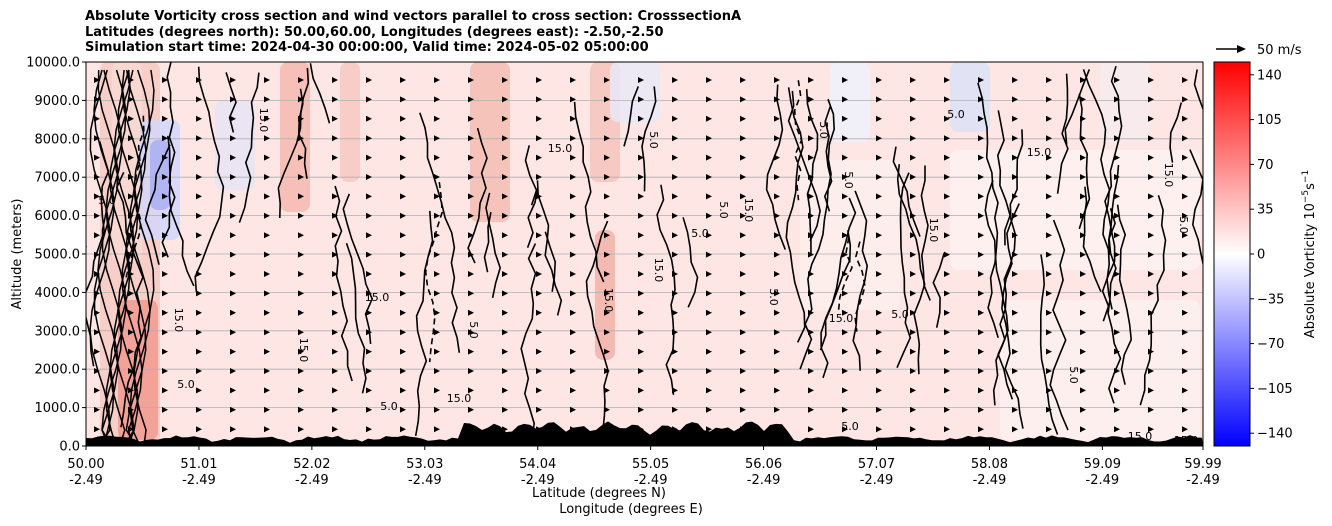 This screenshot has height=526, width=1332. Describe the element at coordinates (58, 139) in the screenshot. I see `y-tick-label: 8000.0` at that location.